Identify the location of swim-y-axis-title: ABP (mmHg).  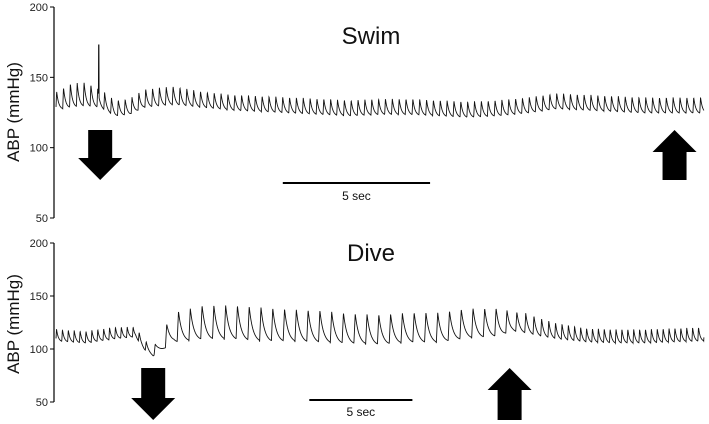
(13, 112).